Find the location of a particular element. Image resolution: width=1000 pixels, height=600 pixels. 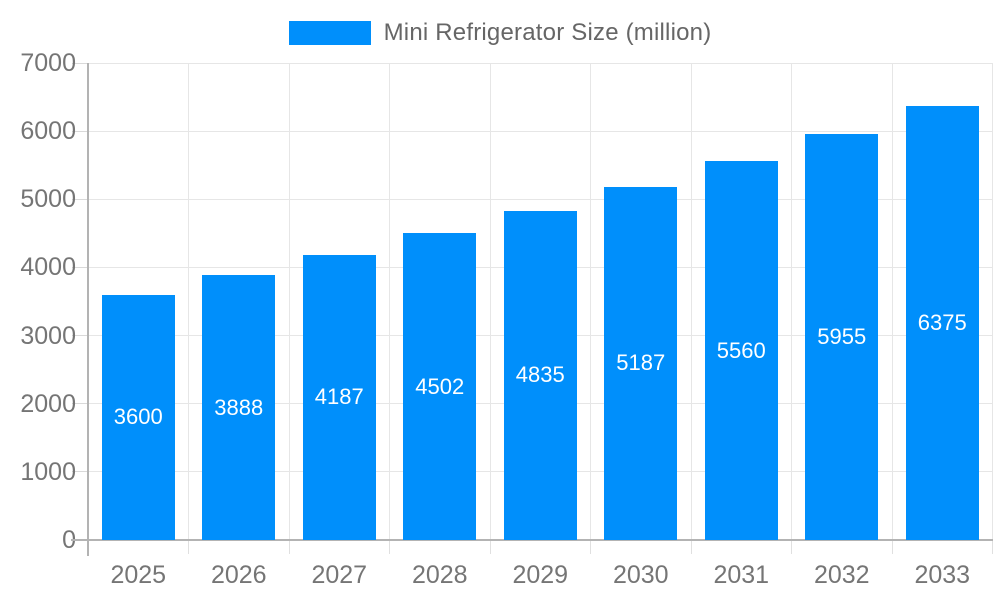

y-axis-line is located at coordinates (88, 309).